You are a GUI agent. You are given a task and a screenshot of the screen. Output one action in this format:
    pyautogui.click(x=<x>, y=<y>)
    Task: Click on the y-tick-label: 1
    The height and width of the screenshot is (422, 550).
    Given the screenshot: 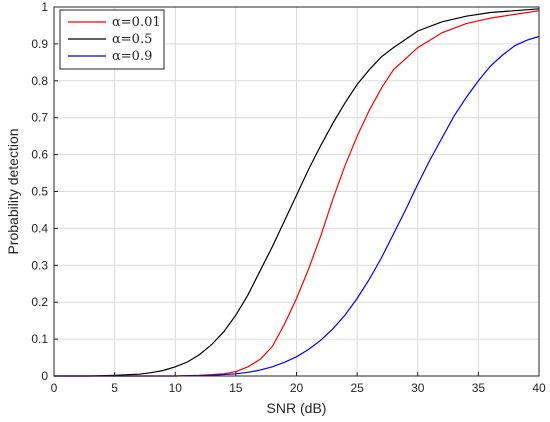 What is the action you would take?
    pyautogui.click(x=44, y=7)
    